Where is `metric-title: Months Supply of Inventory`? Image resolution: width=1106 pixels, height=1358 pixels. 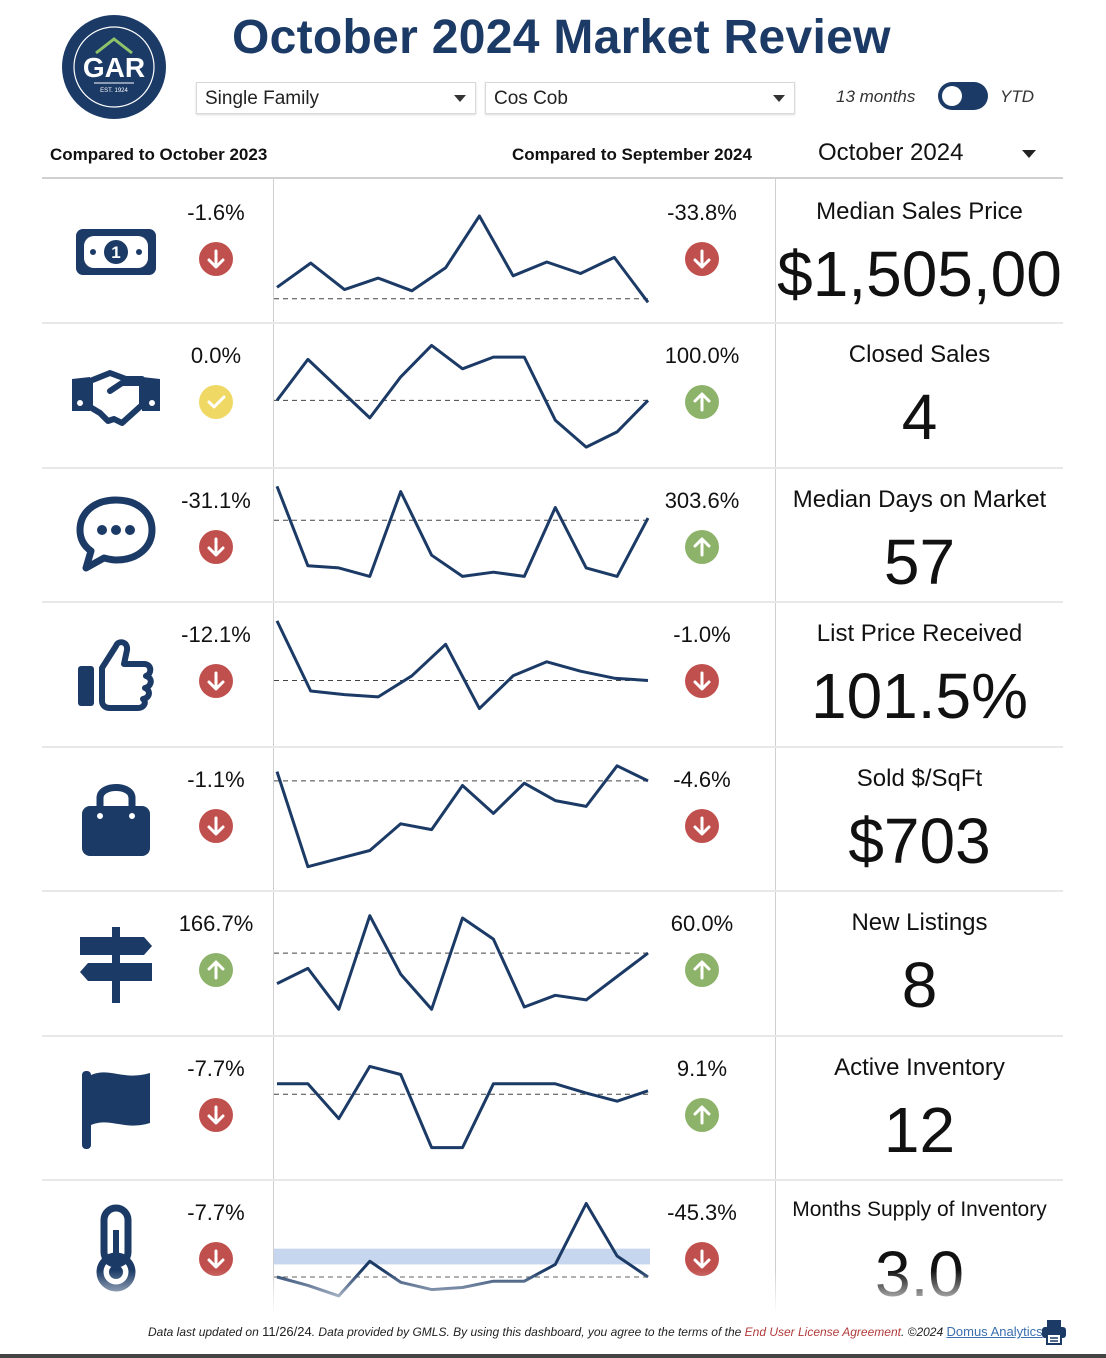 metric-title: Months Supply of Inventory is located at coordinates (919, 1209).